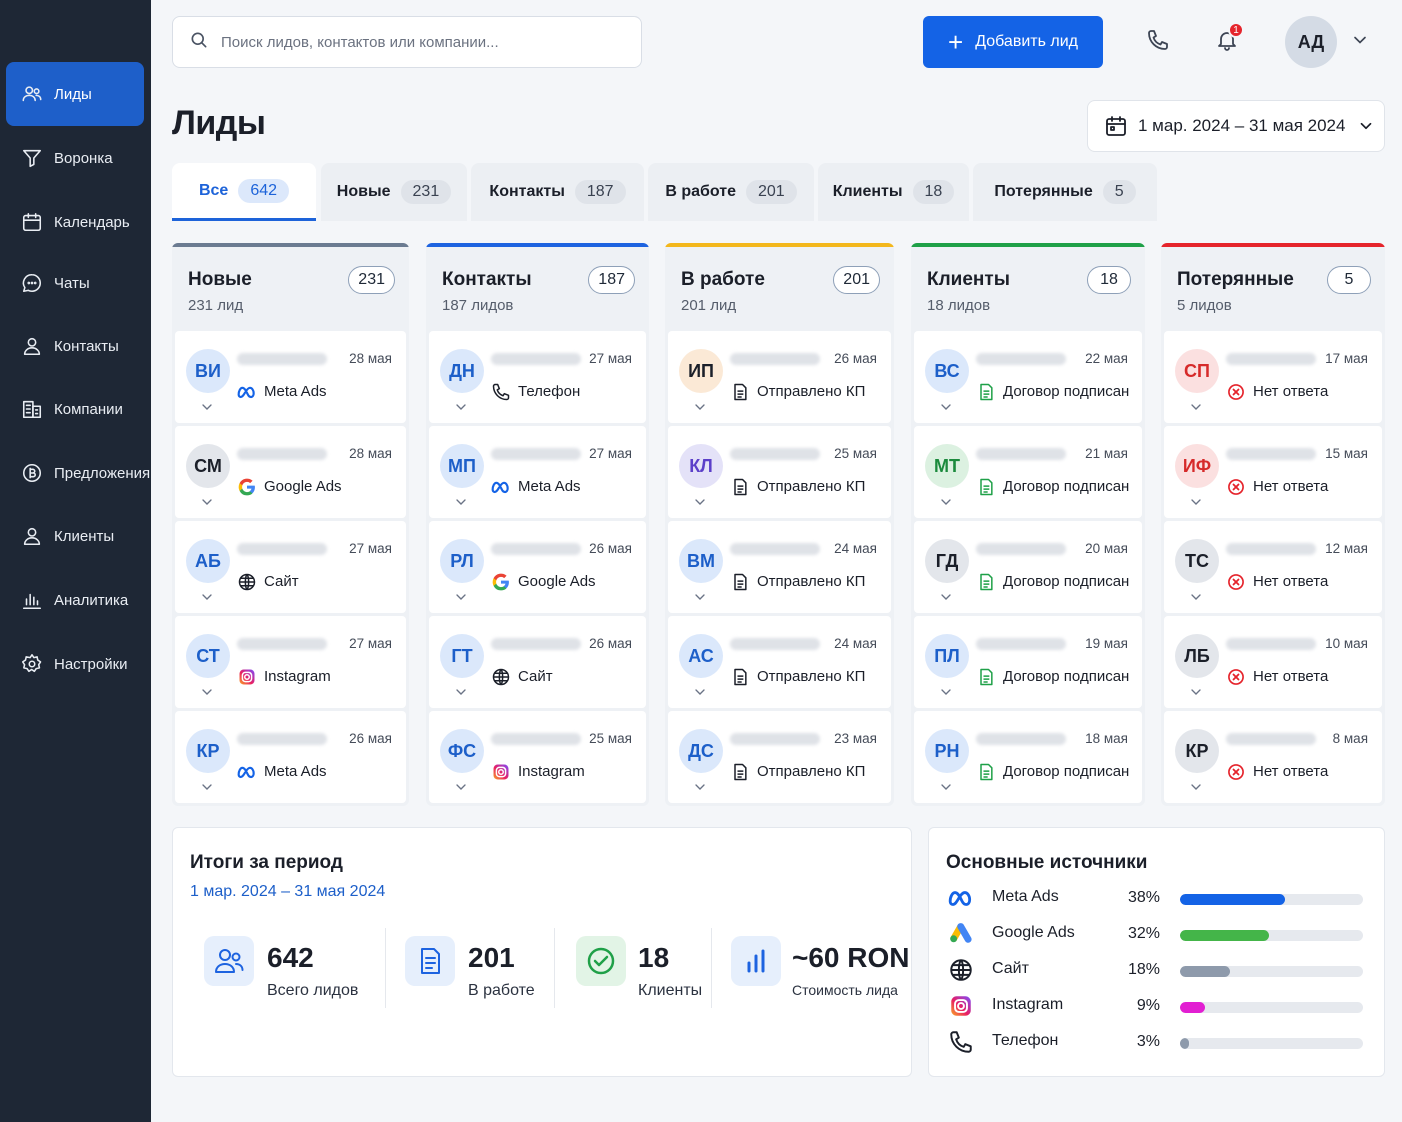 This screenshot has width=1402, height=1122. Describe the element at coordinates (537, 567) in the screenshot. I see `lead-card: РЛ 26 мая Google Ads` at that location.